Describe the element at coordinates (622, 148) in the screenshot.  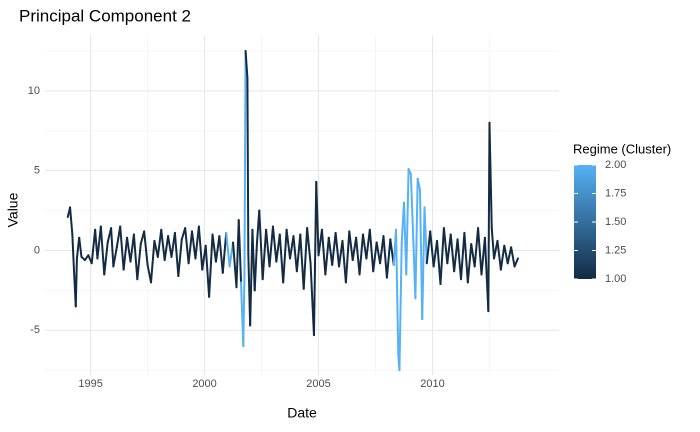
I see `legend-title: Regime (Cluster)` at that location.